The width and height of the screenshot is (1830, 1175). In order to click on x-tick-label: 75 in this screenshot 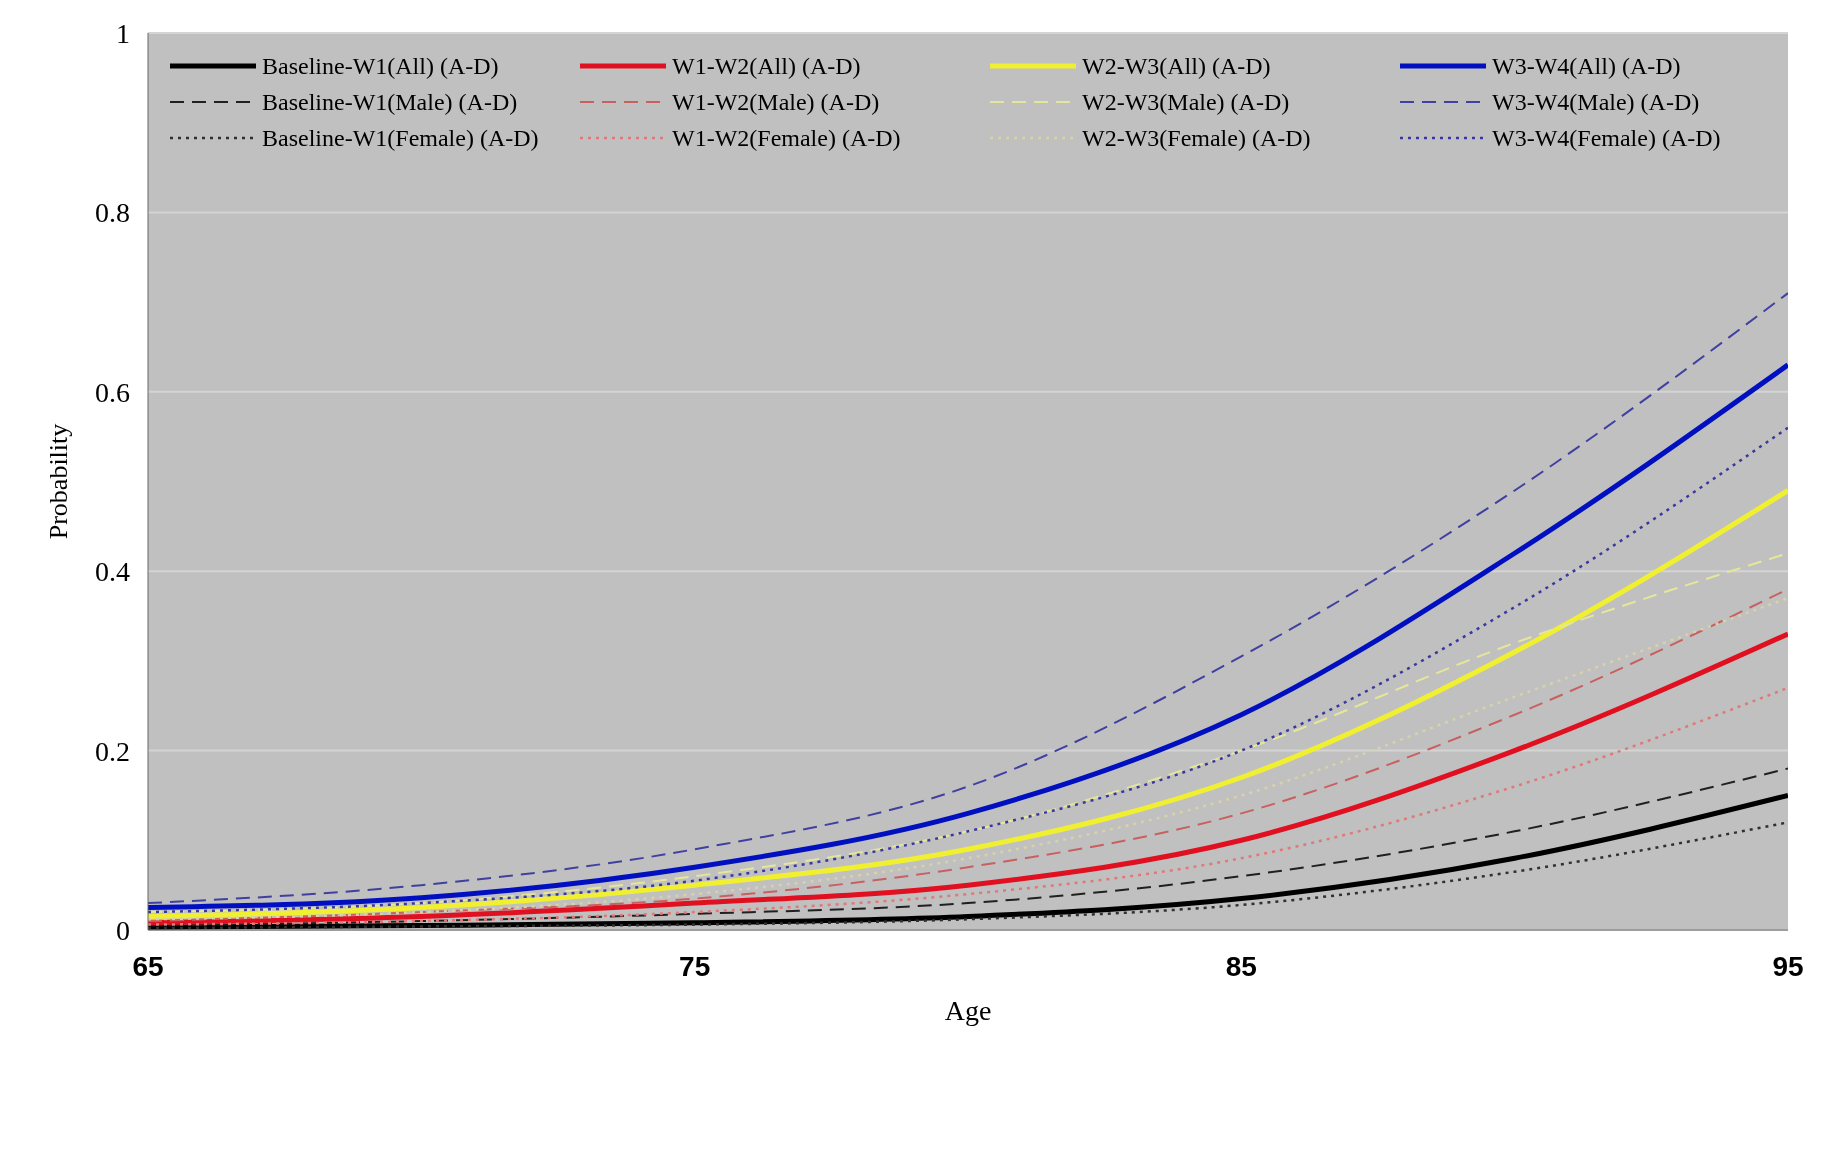, I will do `click(695, 966)`.